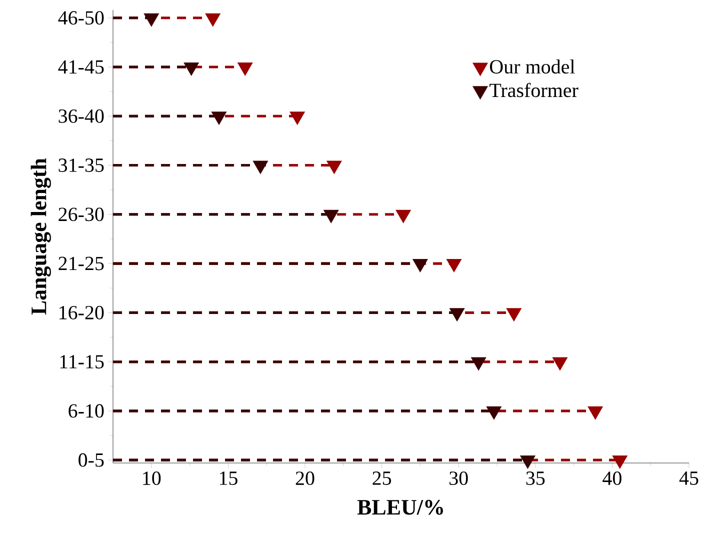  I want to click on x-tick-label: 25, so click(382, 478).